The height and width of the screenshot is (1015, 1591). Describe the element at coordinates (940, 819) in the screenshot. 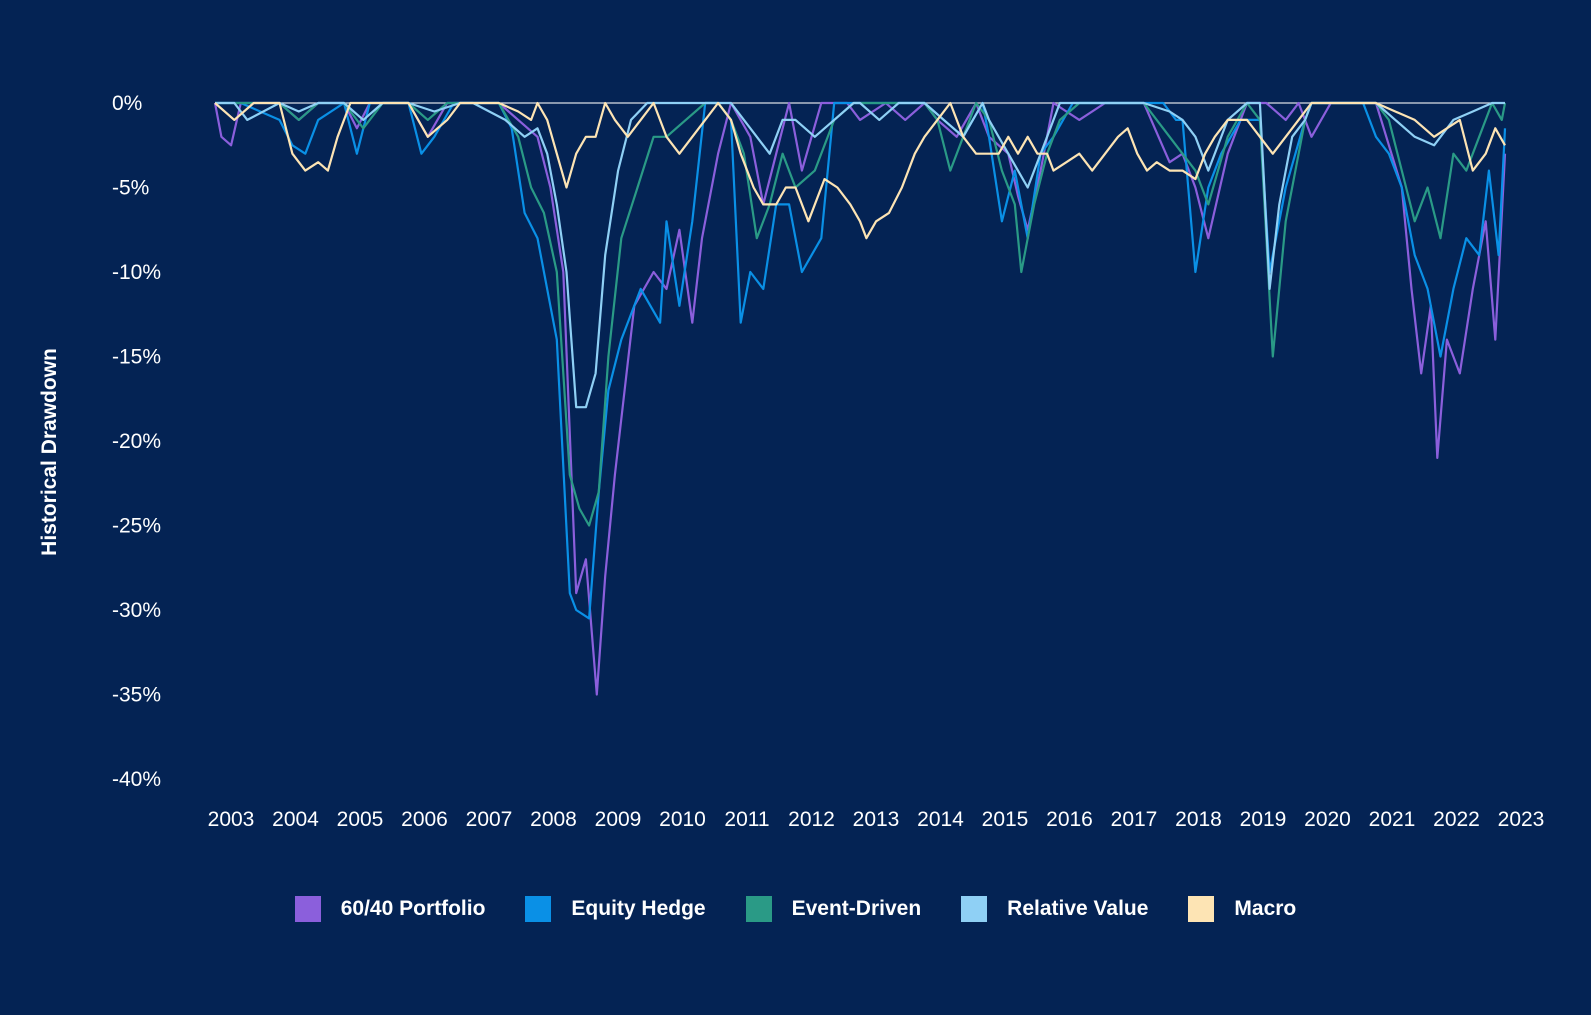

I see `x-tick-label: 2014` at that location.